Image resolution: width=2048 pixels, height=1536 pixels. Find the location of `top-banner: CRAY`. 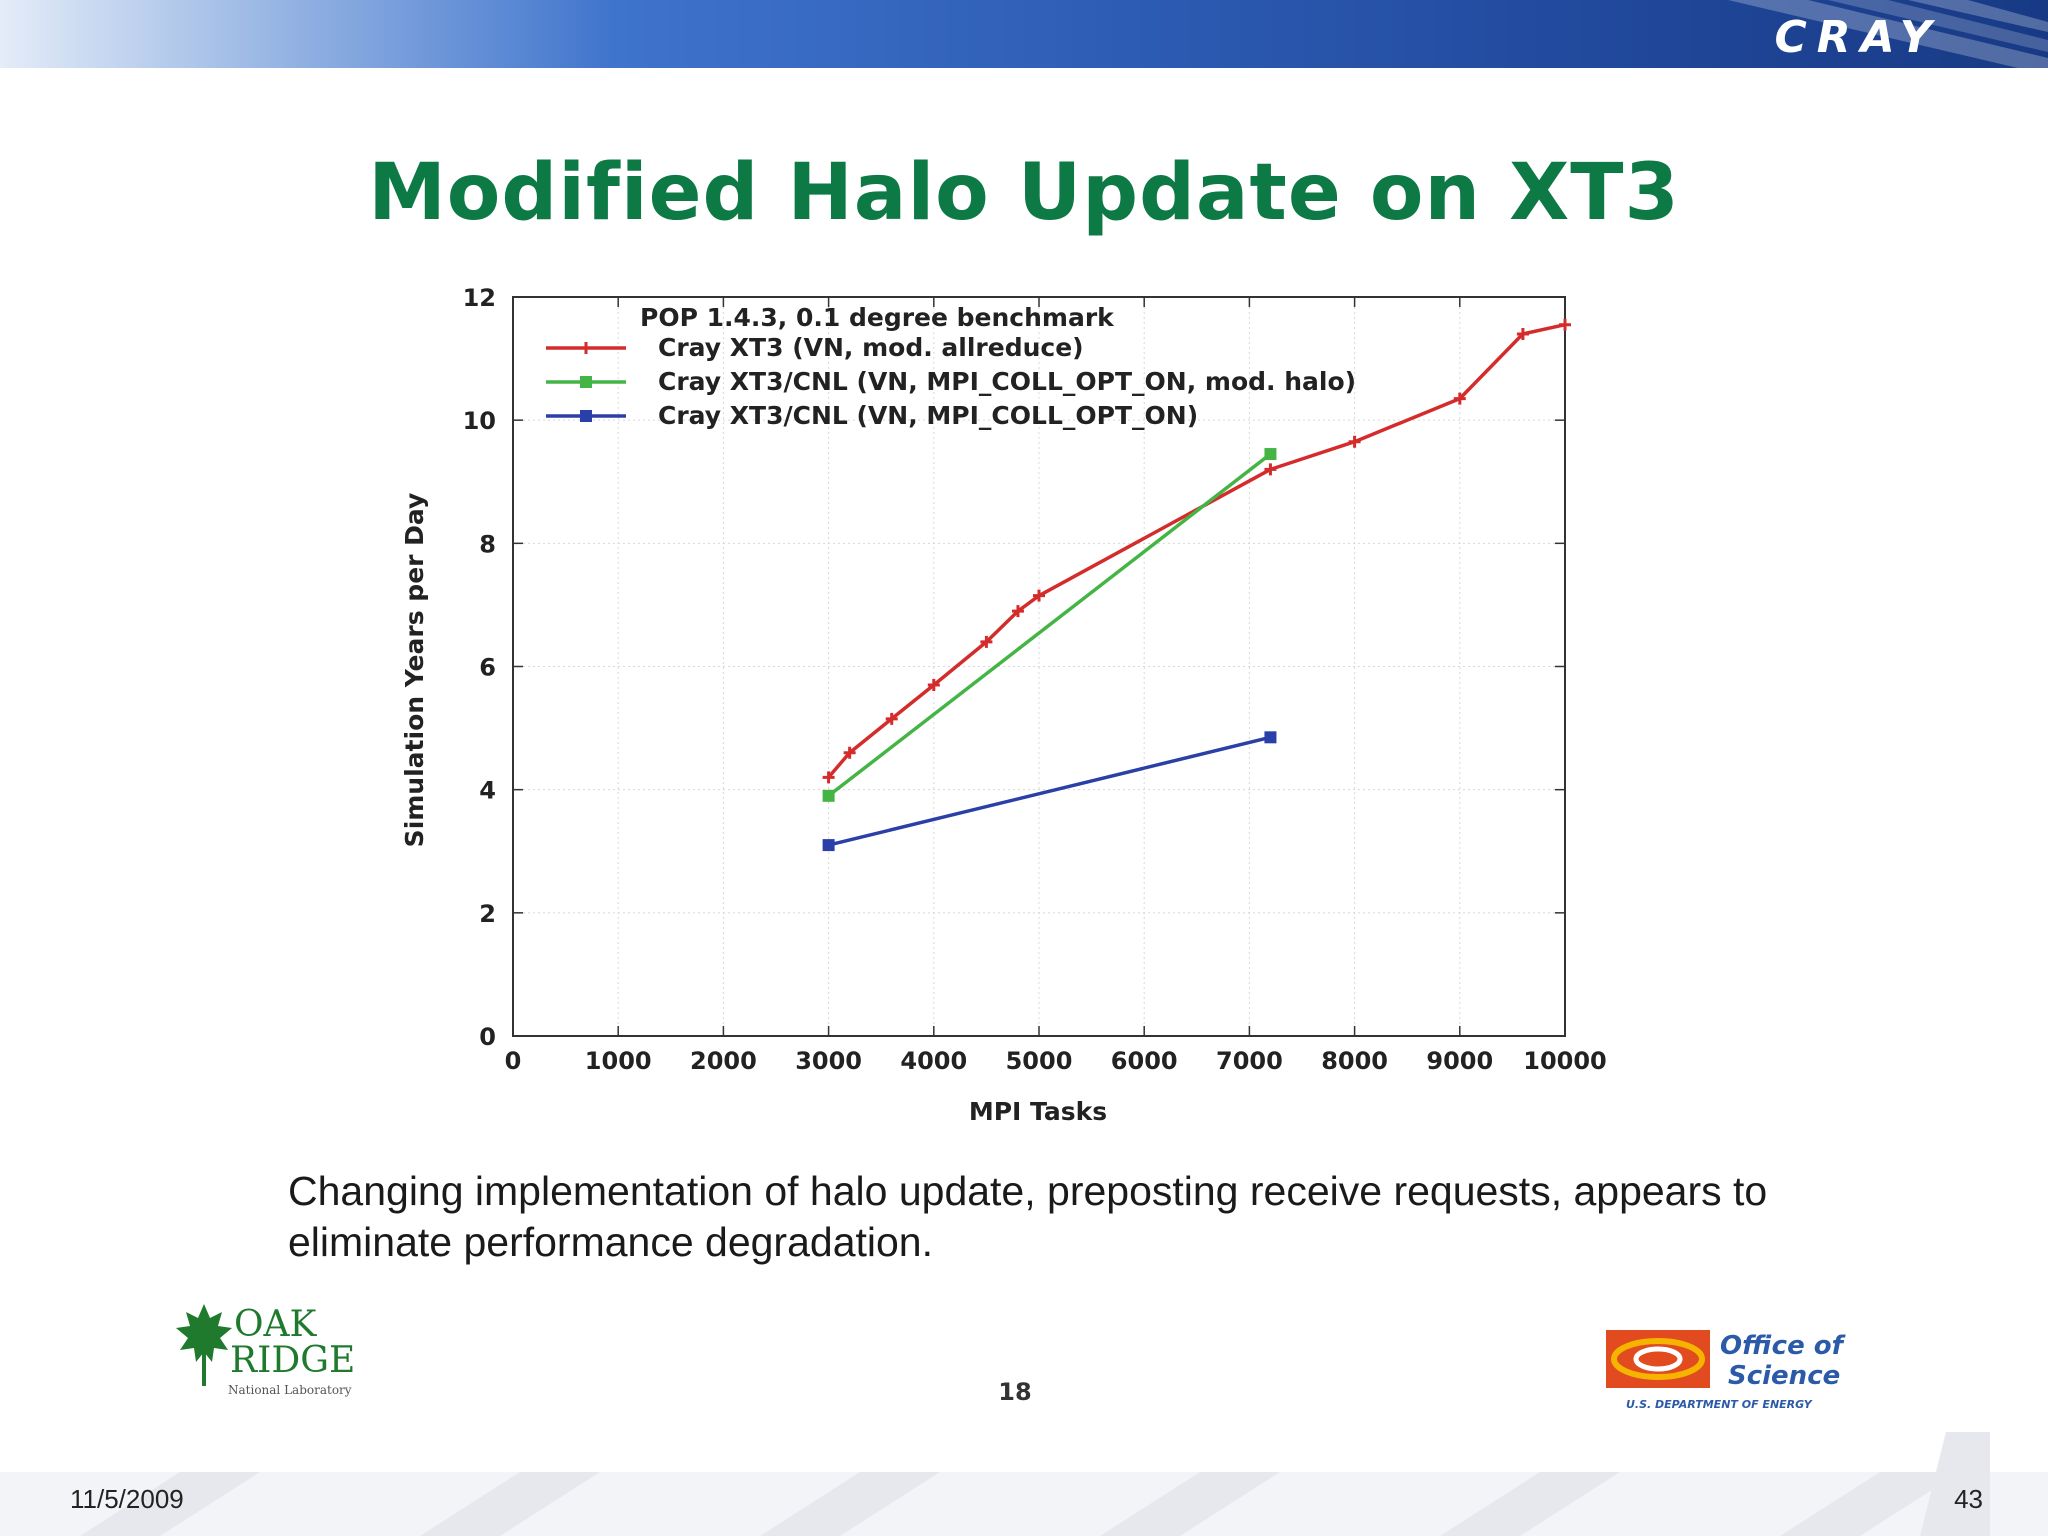

top-banner: CRAY is located at coordinates (1024, 34).